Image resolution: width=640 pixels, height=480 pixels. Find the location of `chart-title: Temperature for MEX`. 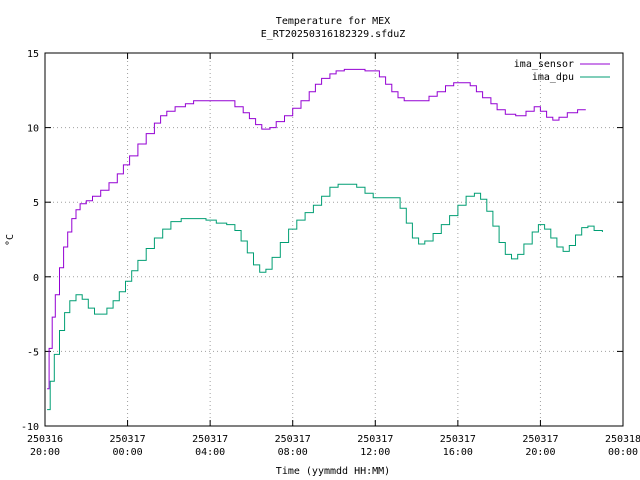

chart-title: Temperature for MEX is located at coordinates (333, 21).